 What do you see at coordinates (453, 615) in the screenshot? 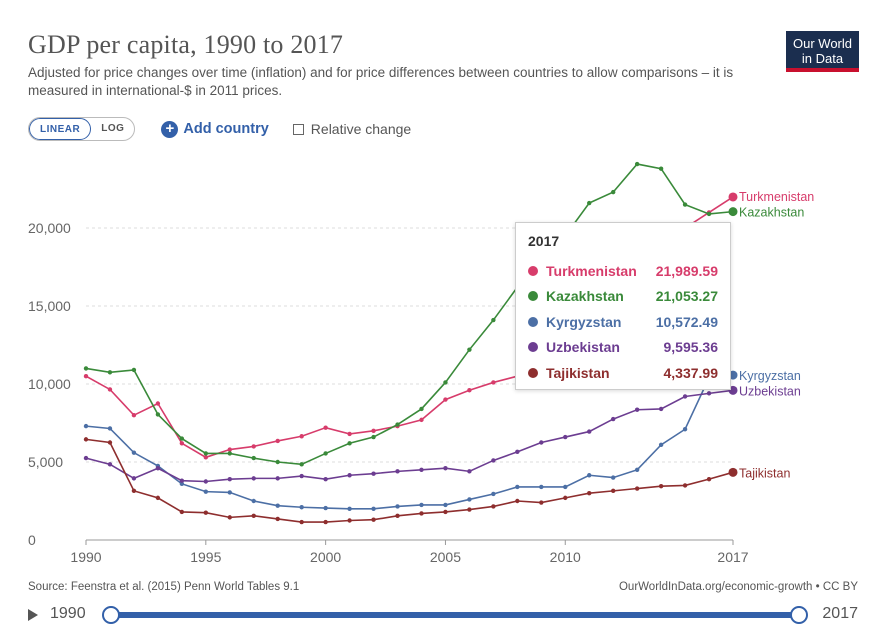
I see `timeline-track` at bounding box center [453, 615].